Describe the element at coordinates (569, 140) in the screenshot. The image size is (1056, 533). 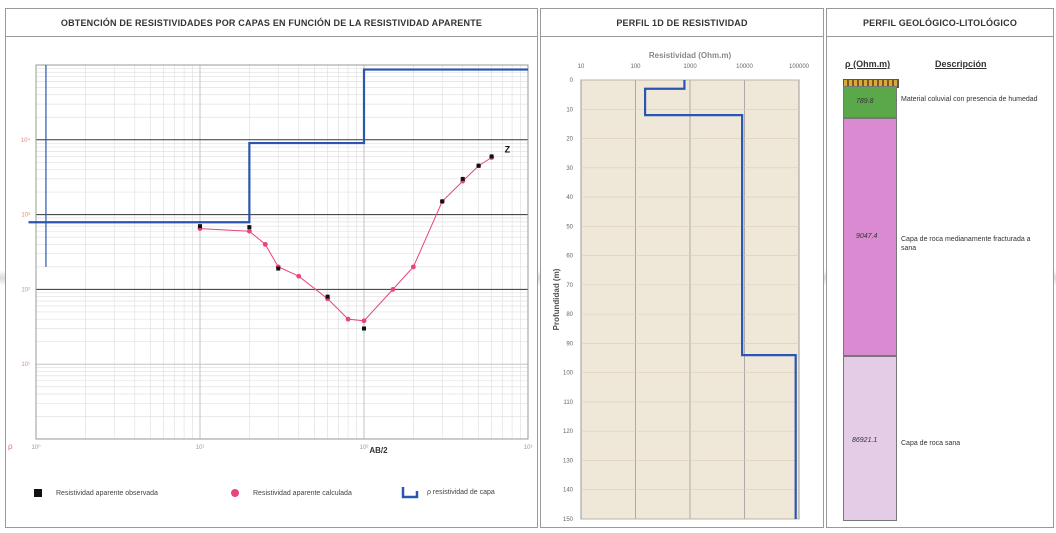
I see `y-tick-label: 20` at that location.